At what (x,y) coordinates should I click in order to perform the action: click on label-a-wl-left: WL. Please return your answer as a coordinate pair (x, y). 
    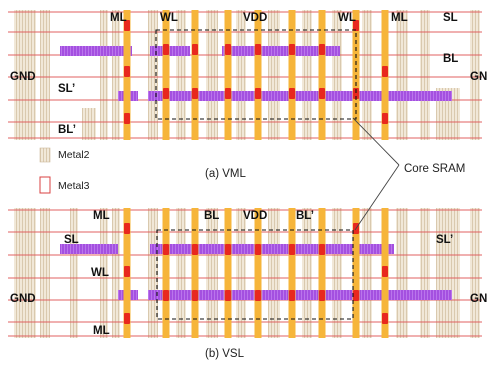
    Looking at the image, I should click on (169, 18).